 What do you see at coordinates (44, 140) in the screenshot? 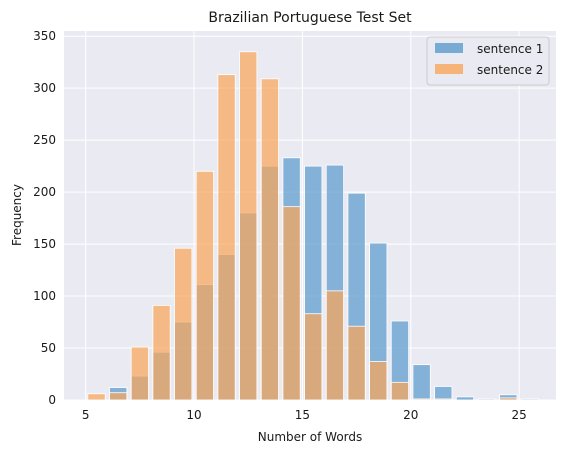
I see `y-tick-label: 250` at bounding box center [44, 140].